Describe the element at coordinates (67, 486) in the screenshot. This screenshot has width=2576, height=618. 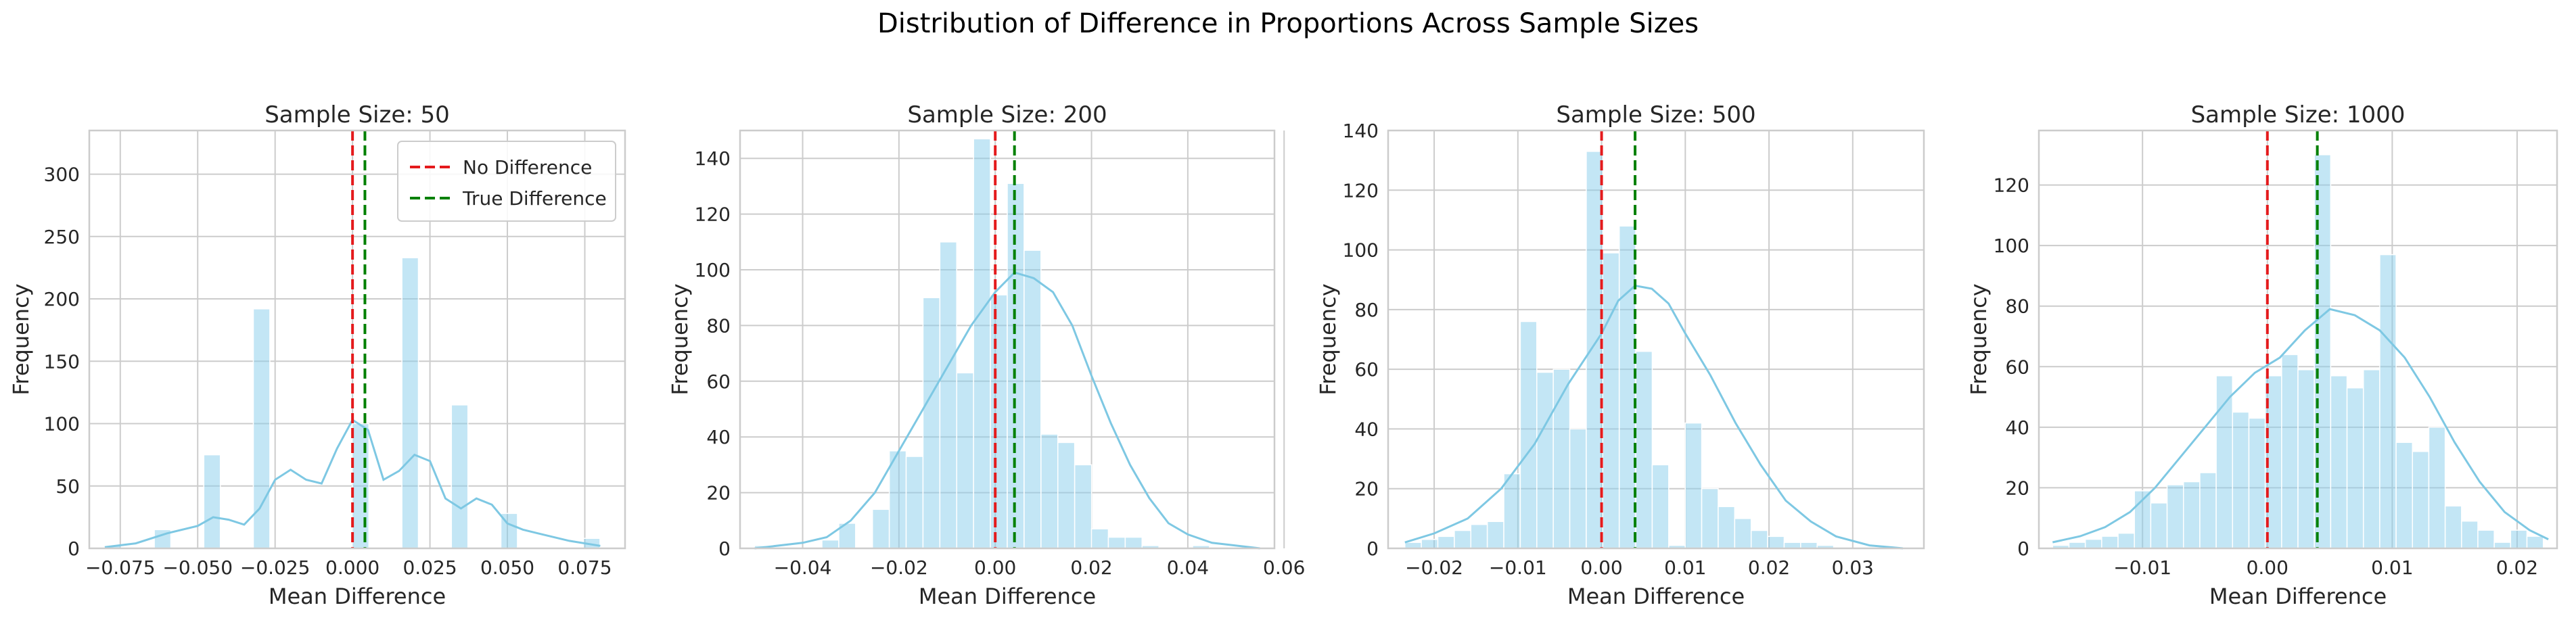
I see `y-tick-label: 50` at that location.